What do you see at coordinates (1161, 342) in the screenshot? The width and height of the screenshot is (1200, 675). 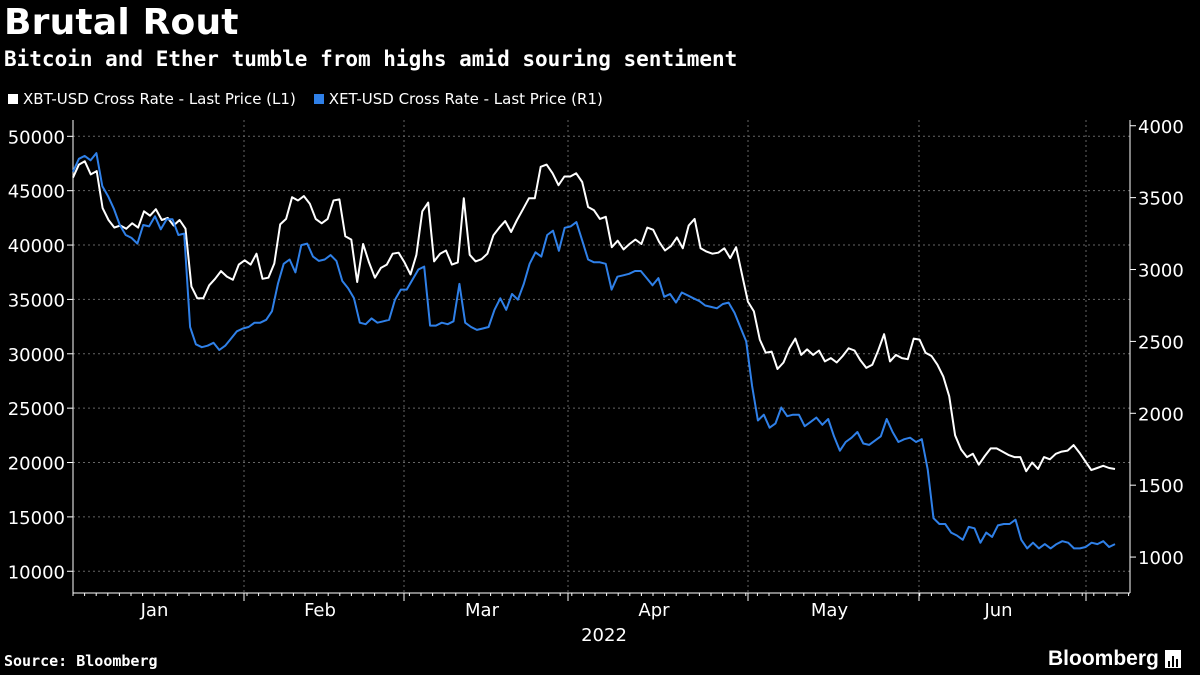 I see `y-right-tick-label: 2500` at bounding box center [1161, 342].